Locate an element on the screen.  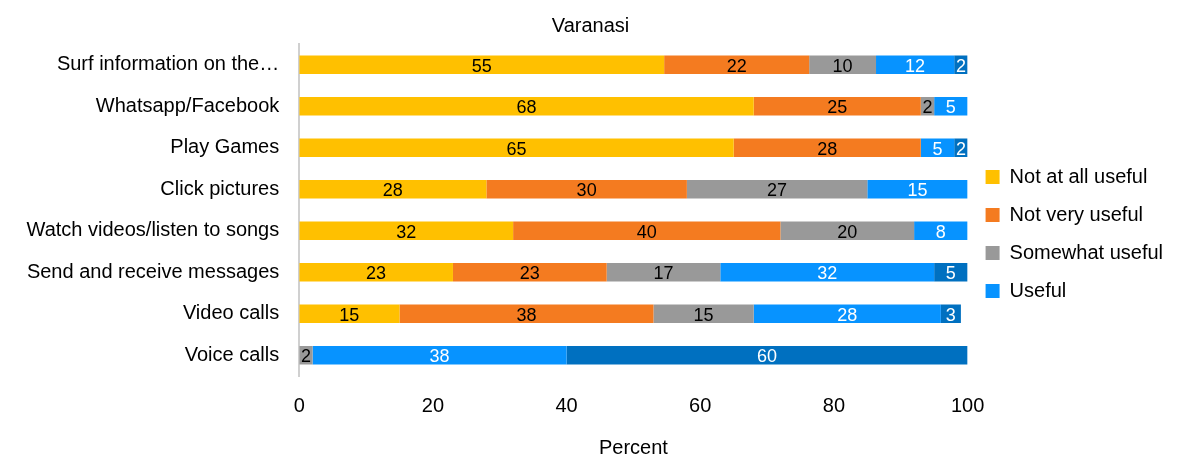
data-label: 20 is located at coordinates (847, 231).